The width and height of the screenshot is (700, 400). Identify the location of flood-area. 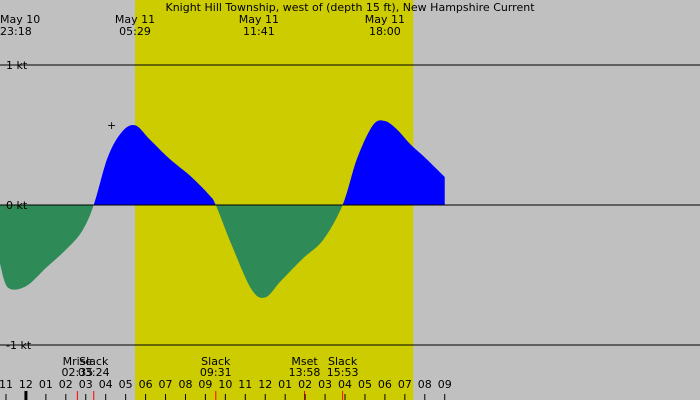
(222, 162).